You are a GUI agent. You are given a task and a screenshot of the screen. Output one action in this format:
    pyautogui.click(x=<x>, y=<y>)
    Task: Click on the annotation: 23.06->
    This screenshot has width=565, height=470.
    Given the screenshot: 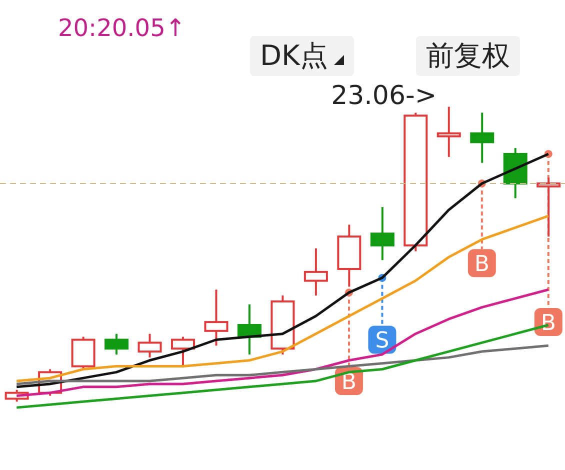 What is the action you would take?
    pyautogui.click(x=384, y=95)
    